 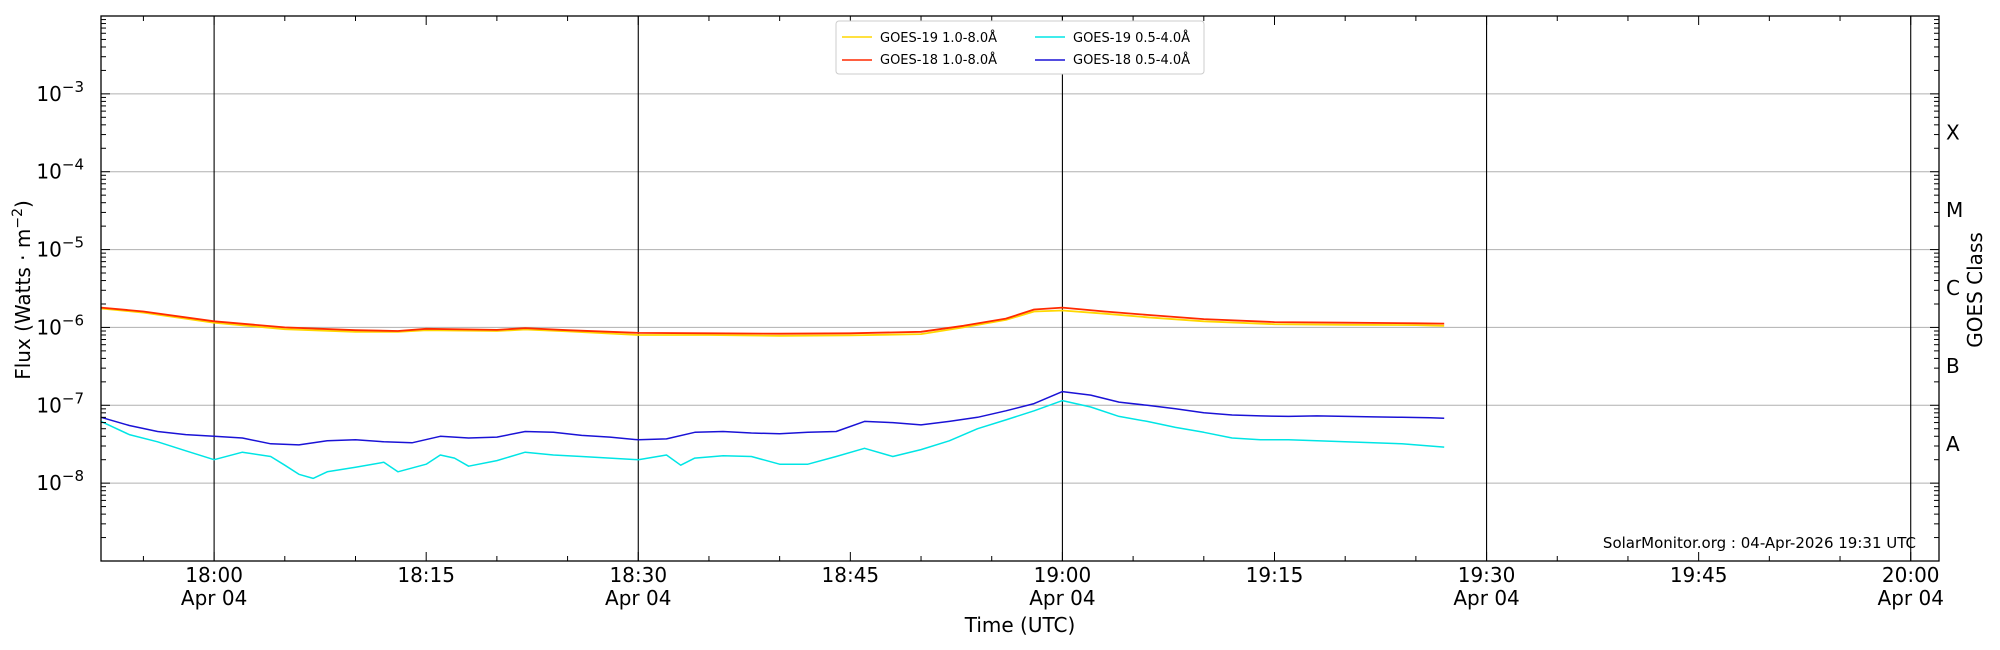 What do you see at coordinates (1699, 575) in the screenshot?
I see `x-tick-label: 19:45` at bounding box center [1699, 575].